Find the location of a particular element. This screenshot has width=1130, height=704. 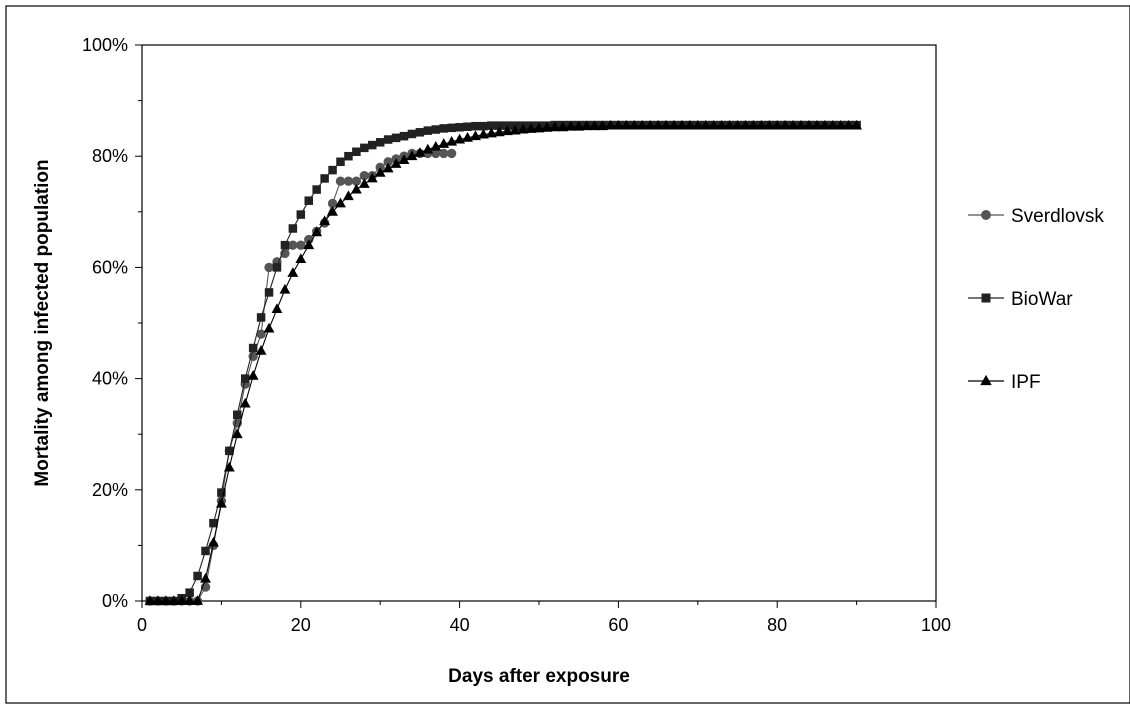

x-tick-label: 0 is located at coordinates (142, 625).